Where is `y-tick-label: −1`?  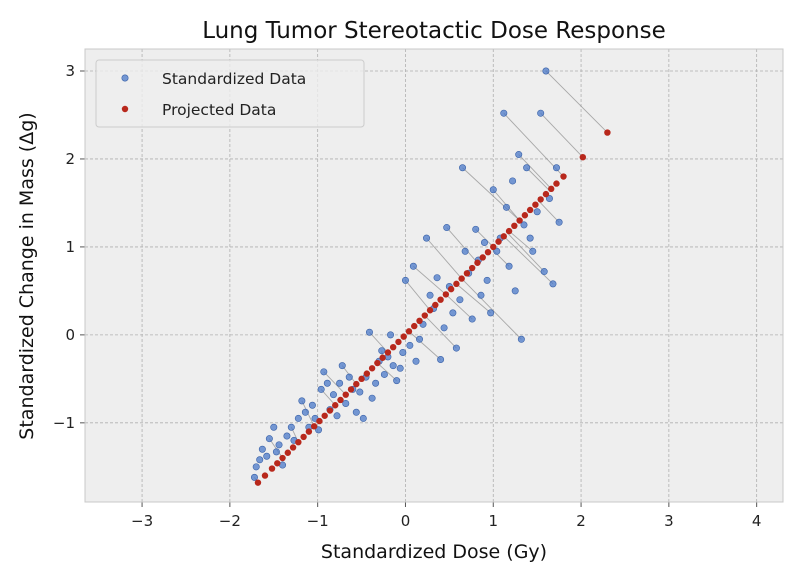
y-tick-label: −1 is located at coordinates (64, 423).